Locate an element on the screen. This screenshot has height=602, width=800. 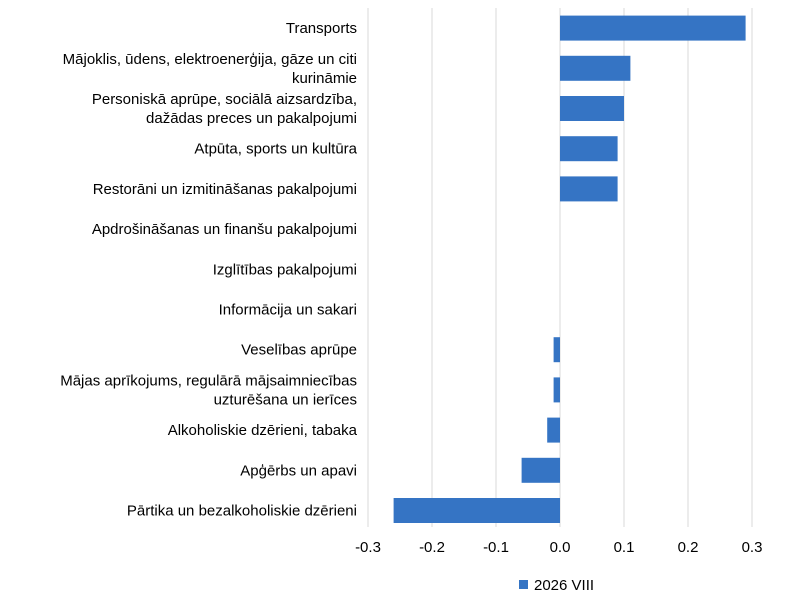
x-tick-label: -0.1 is located at coordinates (496, 547).